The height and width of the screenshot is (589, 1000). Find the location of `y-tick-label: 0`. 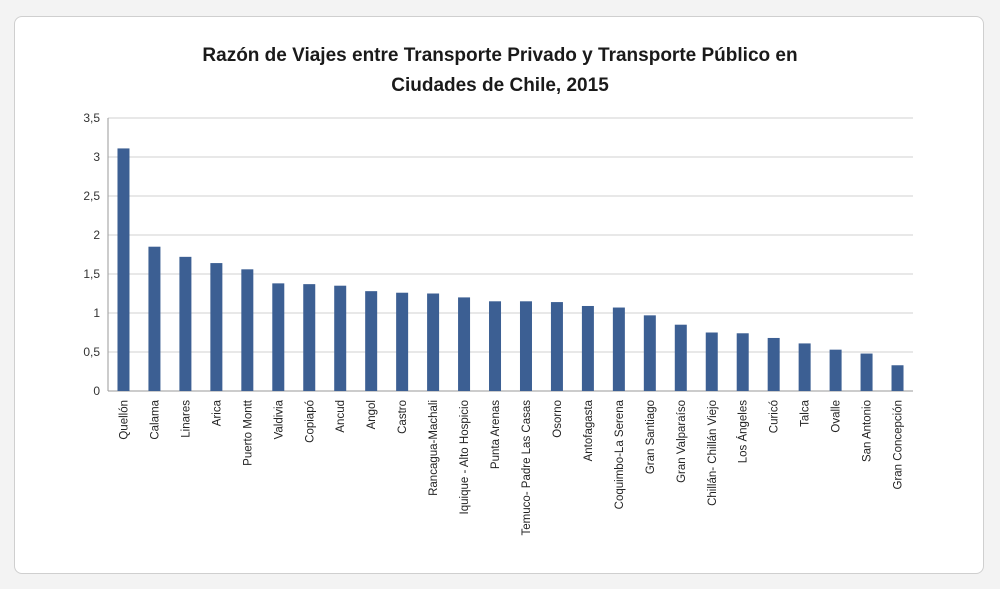

y-tick-label: 0 is located at coordinates (96, 391).